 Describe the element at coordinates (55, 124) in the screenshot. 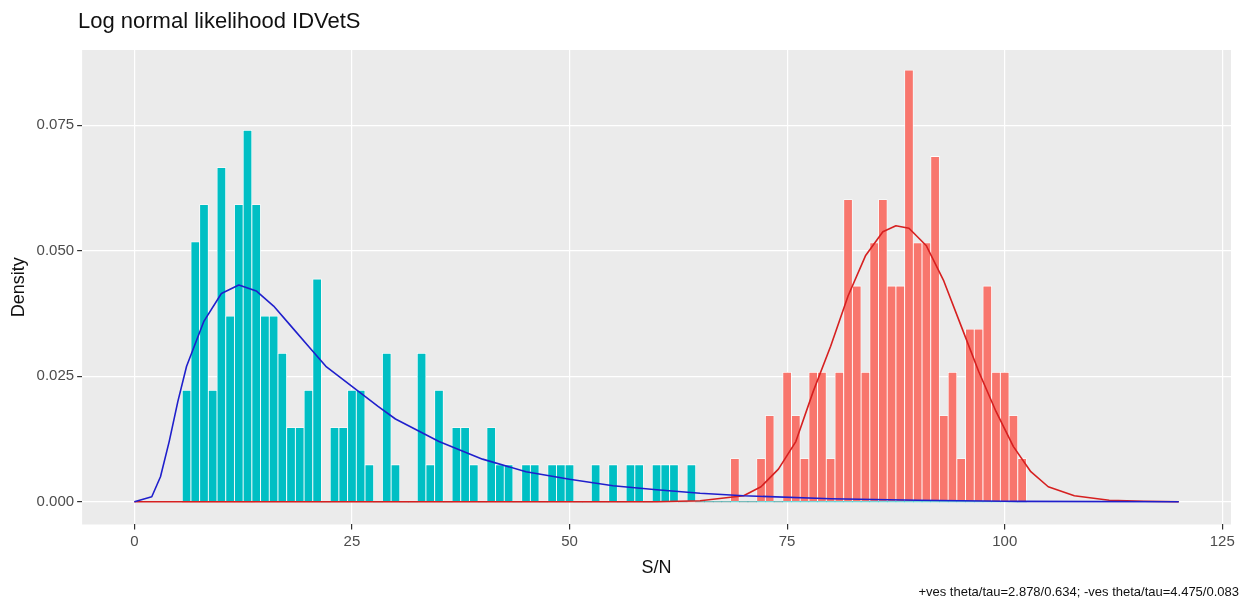

I see `y-tick-label: 0.075` at that location.